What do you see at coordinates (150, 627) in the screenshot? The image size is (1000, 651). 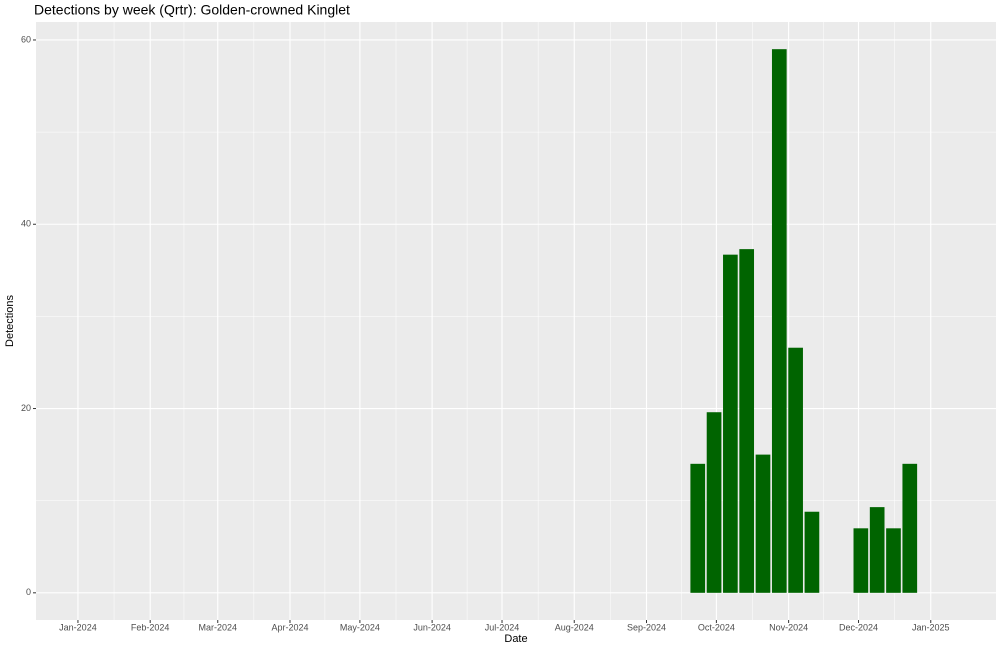 I see `x-tick-label: Feb-2024` at bounding box center [150, 627].